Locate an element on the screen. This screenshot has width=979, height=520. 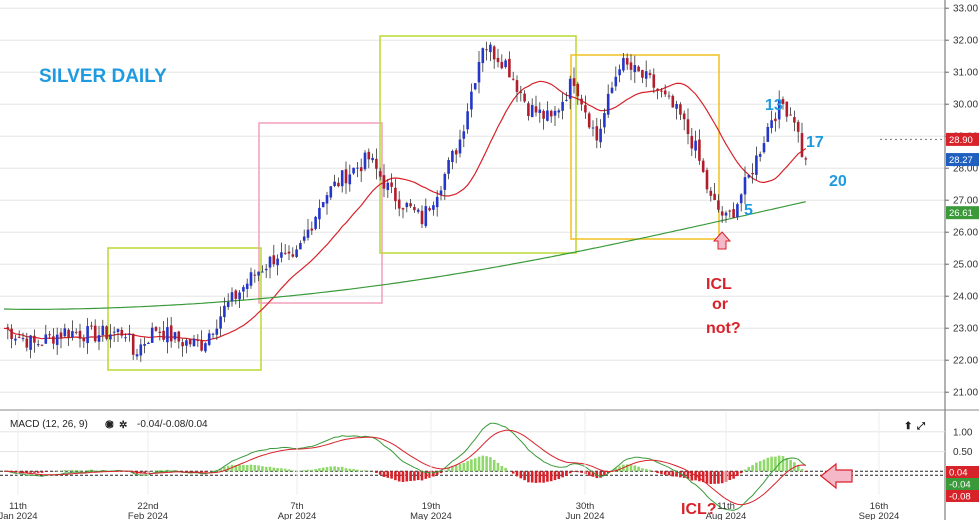
macd-tick-label: 1.00 is located at coordinates (963, 432).